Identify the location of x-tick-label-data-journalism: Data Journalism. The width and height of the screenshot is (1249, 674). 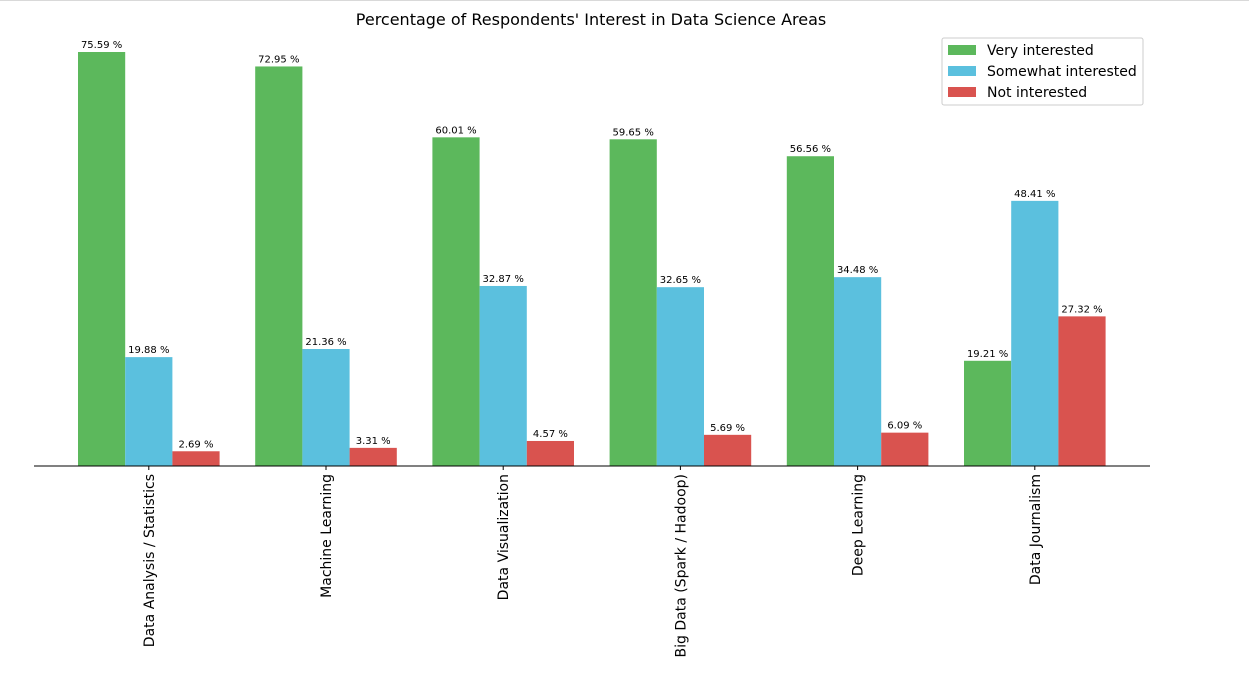
(1036, 529).